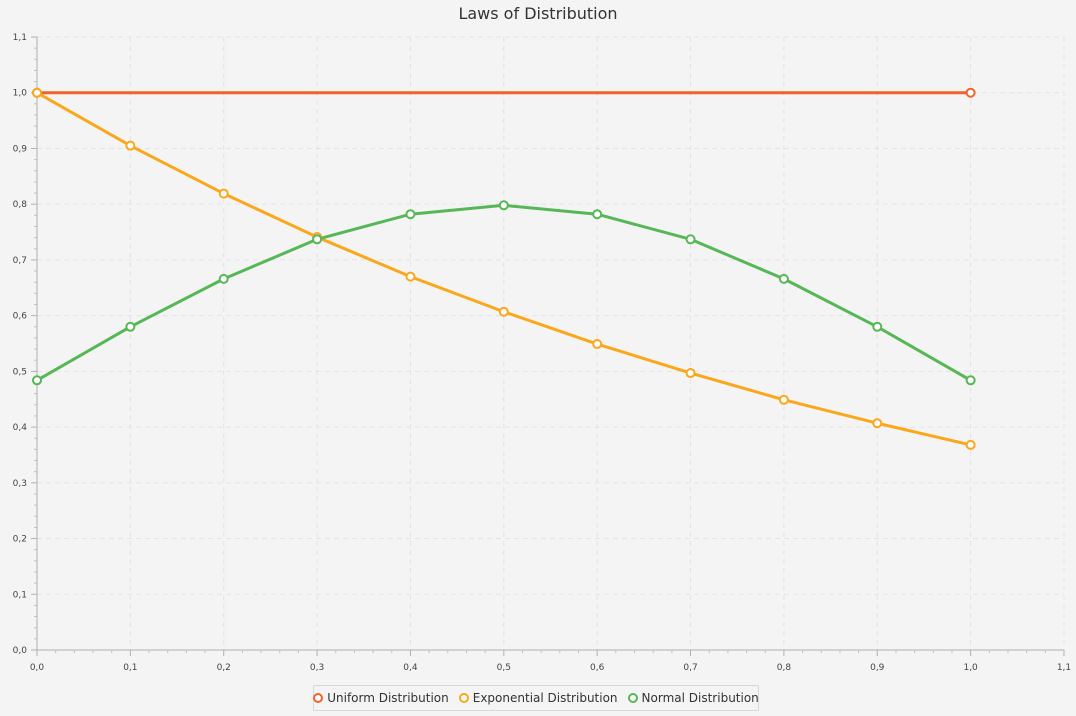 Image resolution: width=1076 pixels, height=716 pixels. I want to click on legend-symbol-normal, so click(632, 698).